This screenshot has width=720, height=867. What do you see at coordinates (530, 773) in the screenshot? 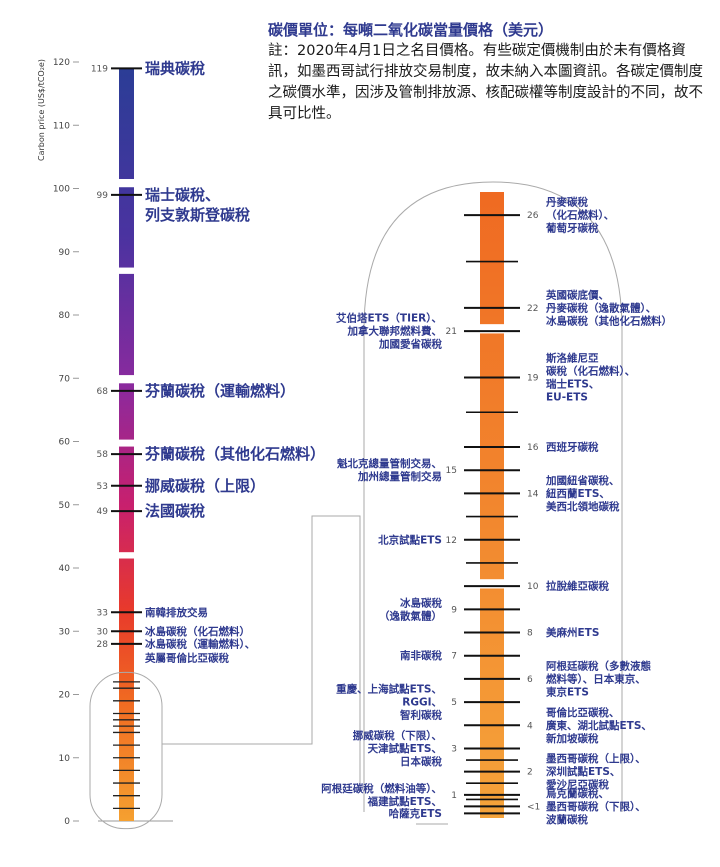
I see `zoom-value-16: 2` at bounding box center [530, 773].